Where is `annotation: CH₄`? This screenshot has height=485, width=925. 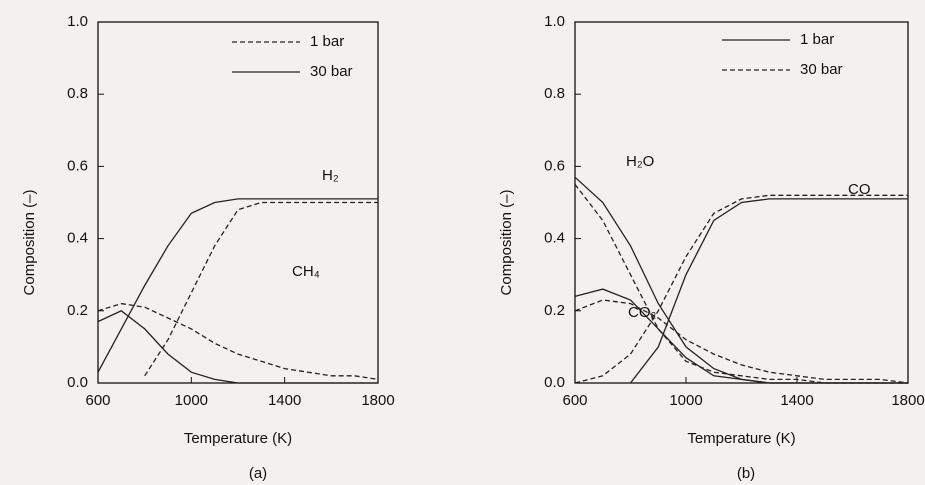
annotation: CH₄ is located at coordinates (306, 271).